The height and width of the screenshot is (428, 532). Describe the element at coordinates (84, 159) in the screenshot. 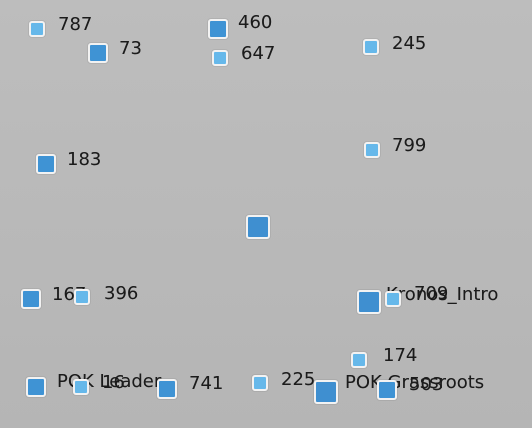

I see `graph-node-label: 183` at that location.